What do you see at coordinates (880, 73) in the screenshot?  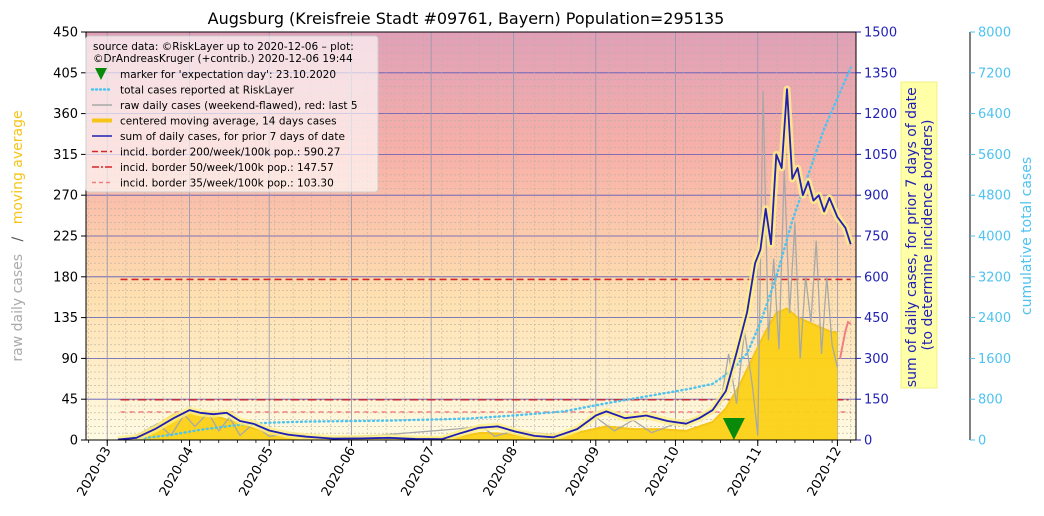 I see `mid-tick-label: 1350` at bounding box center [880, 73].